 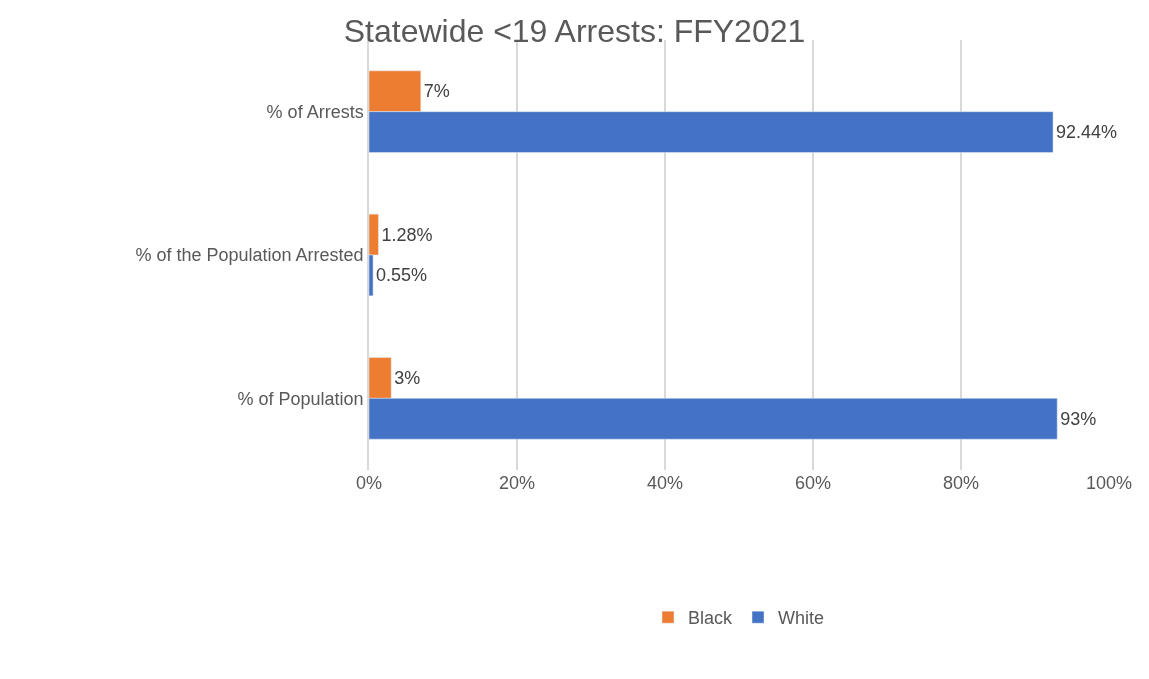 What do you see at coordinates (517, 483) in the screenshot?
I see `x-tick-label: 20%` at bounding box center [517, 483].